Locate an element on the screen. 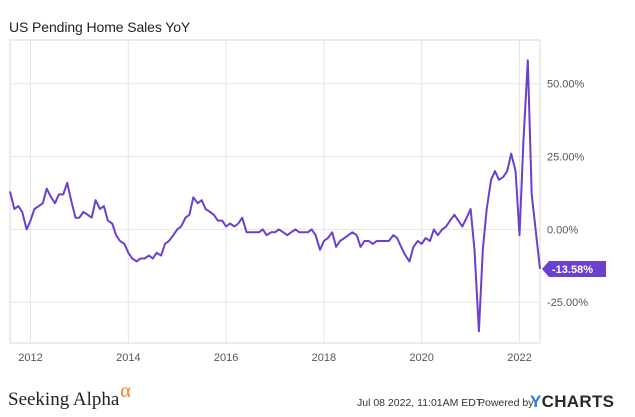 The width and height of the screenshot is (635, 417). x-tick-label: 2020 is located at coordinates (421, 358).